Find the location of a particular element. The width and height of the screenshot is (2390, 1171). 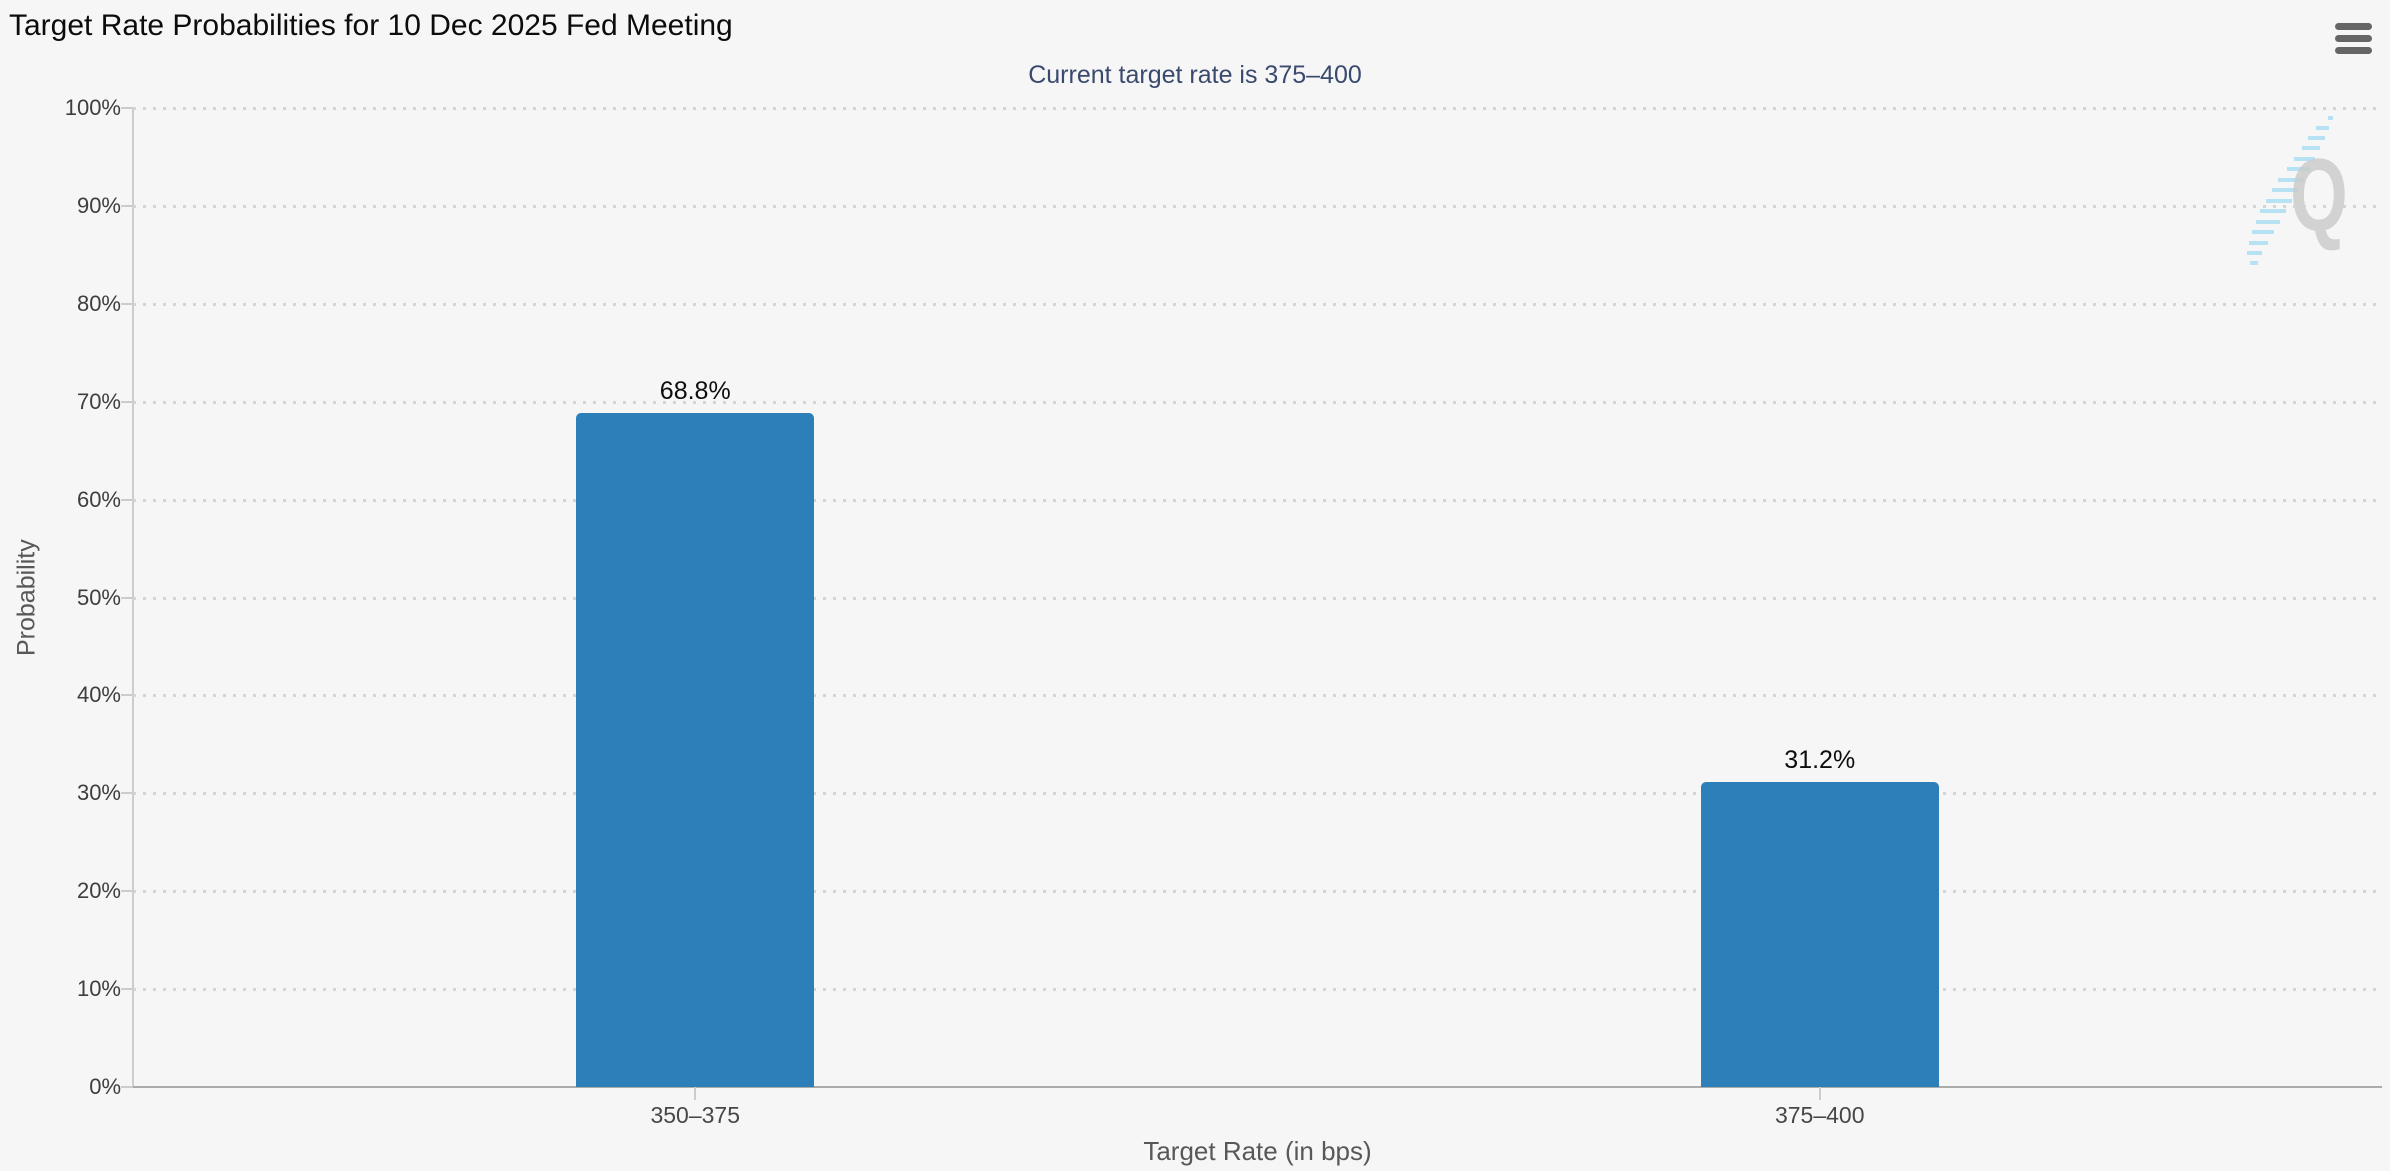

y-tick-label: 0% is located at coordinates (105, 1086).